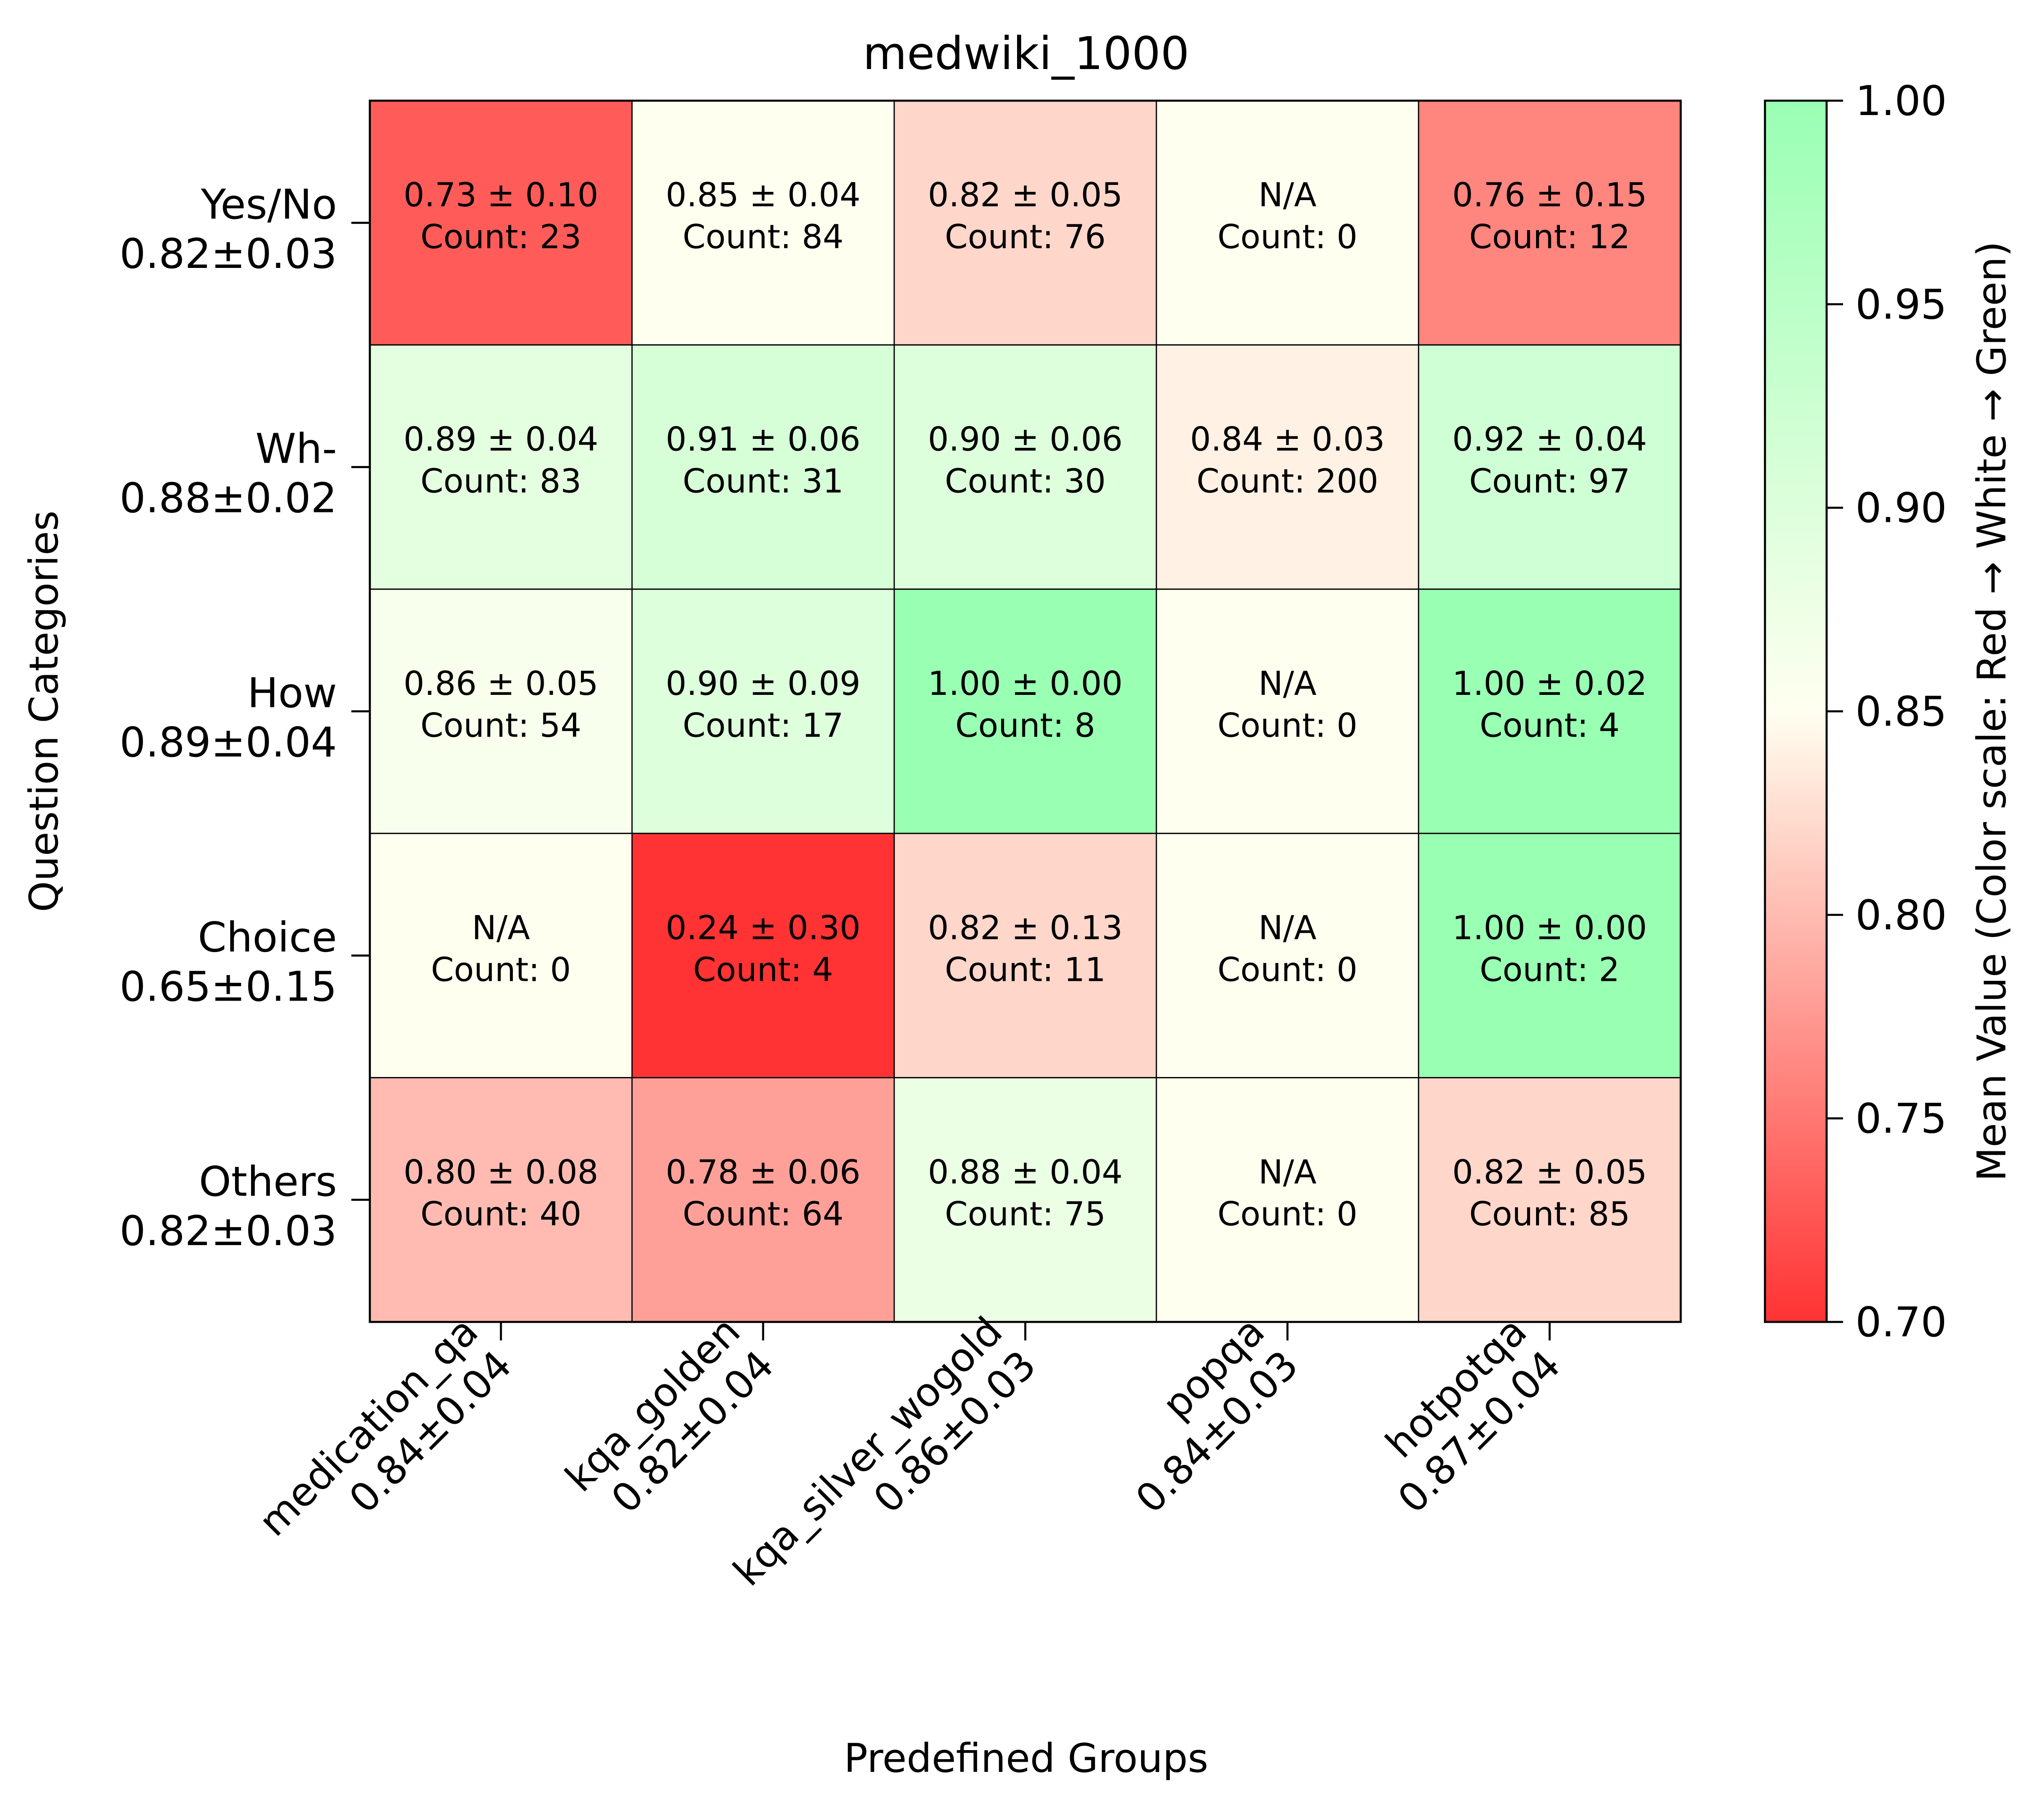 This screenshot has width=2044, height=1806. Describe the element at coordinates (669, 1421) in the screenshot. I see `x-tick-label: kqa_golden0.82±0.04` at that location.